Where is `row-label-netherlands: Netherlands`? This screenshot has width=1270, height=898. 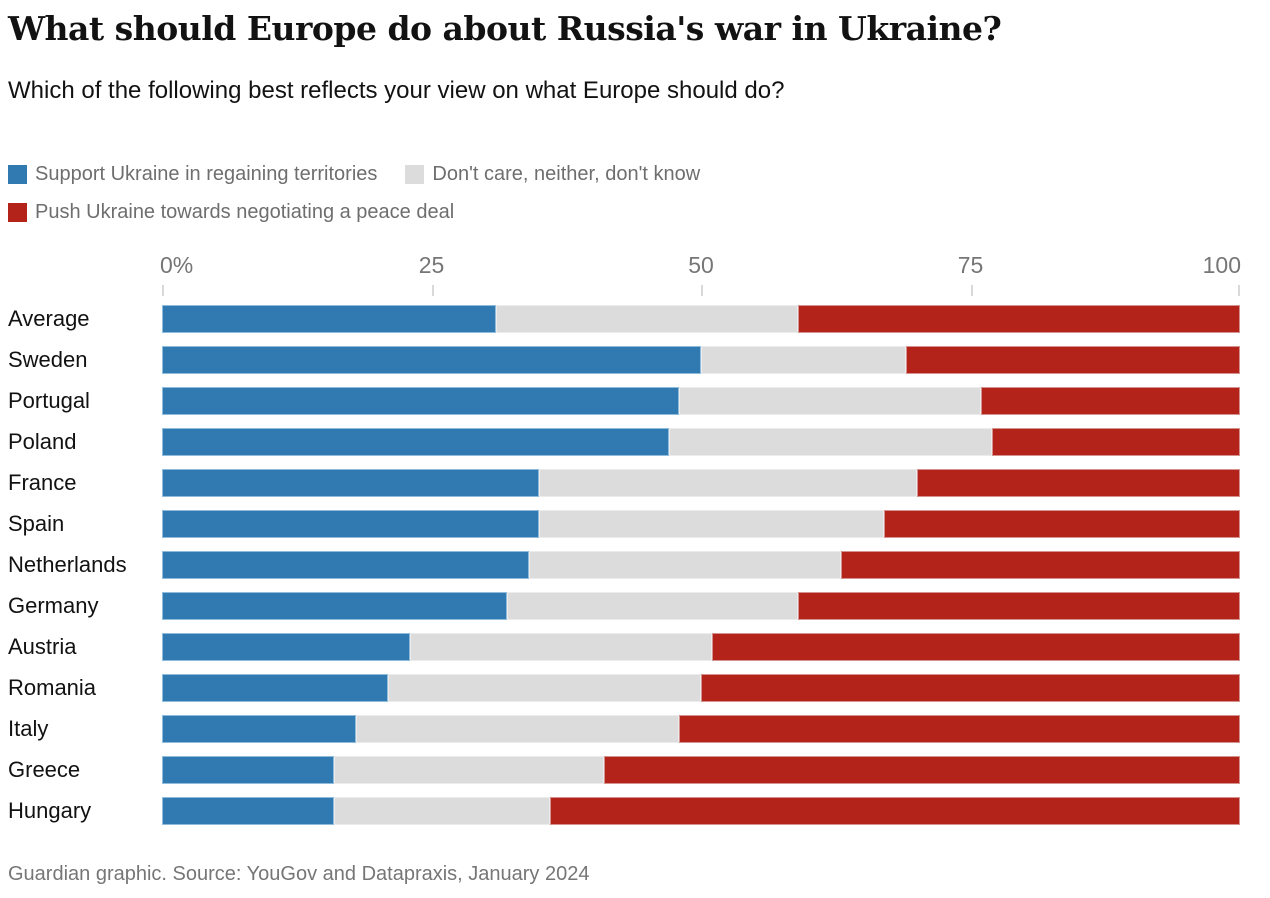 row-label-netherlands: Netherlands is located at coordinates (67, 564).